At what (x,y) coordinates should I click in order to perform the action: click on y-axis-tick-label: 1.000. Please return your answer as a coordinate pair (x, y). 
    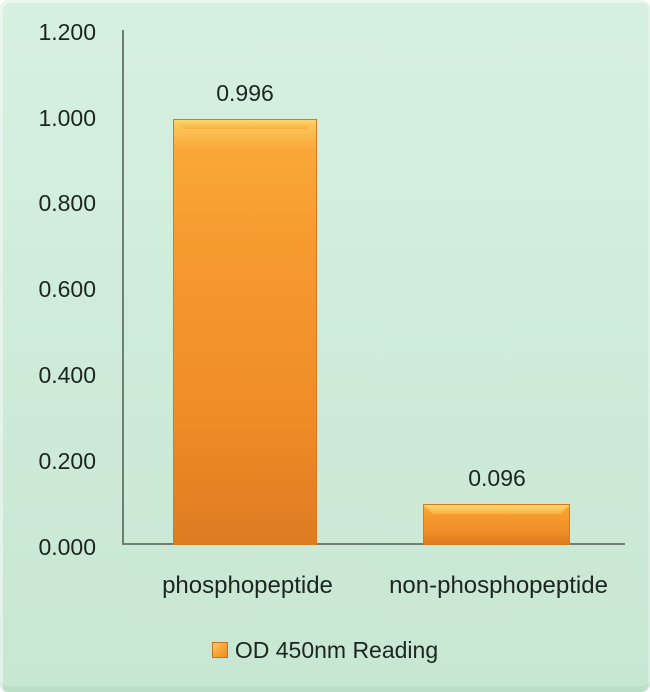
    Looking at the image, I should click on (67, 118).